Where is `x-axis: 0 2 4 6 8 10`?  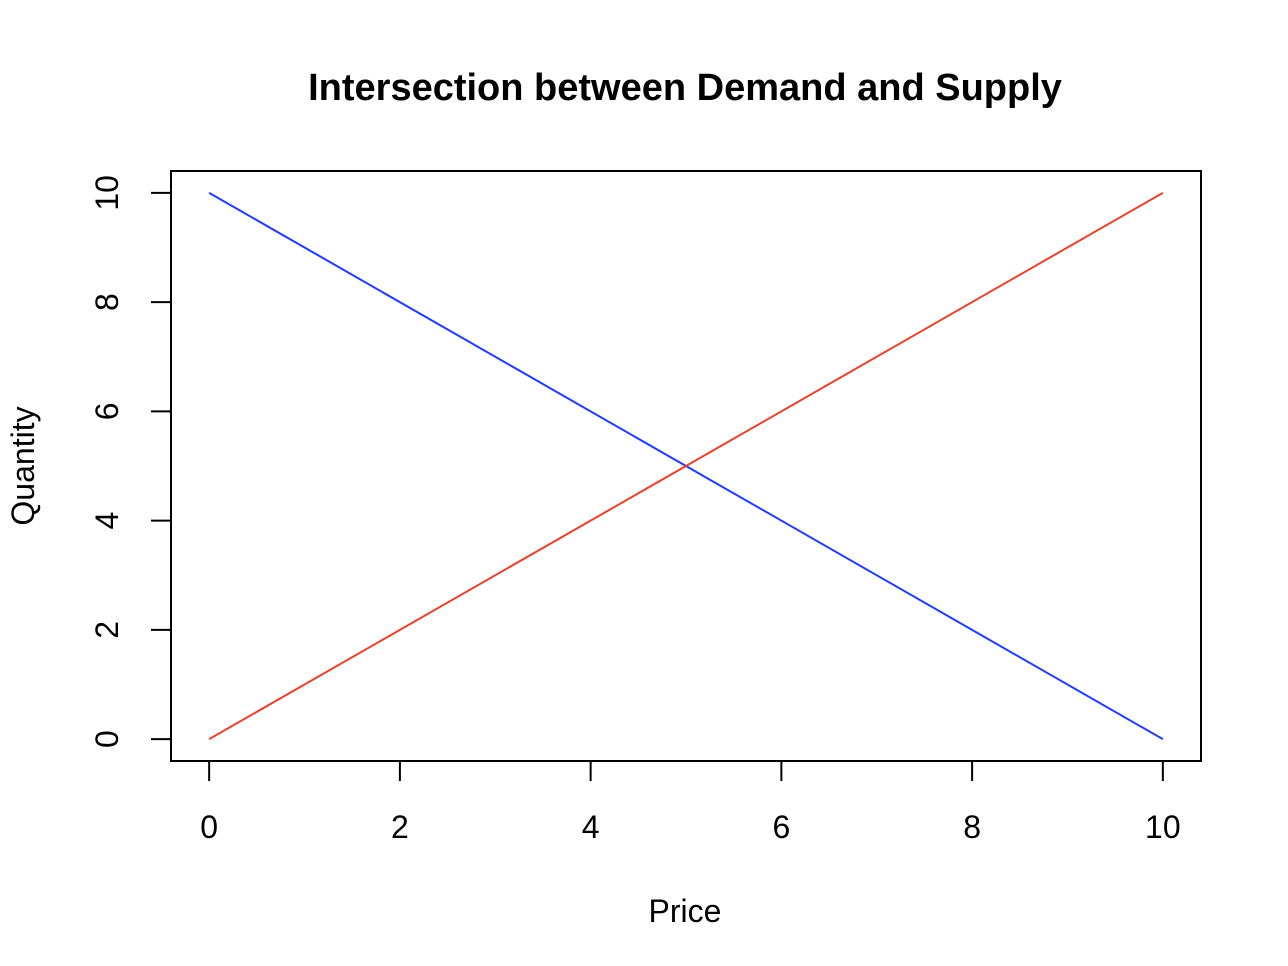 x-axis: 0 2 4 6 8 10 is located at coordinates (690, 802).